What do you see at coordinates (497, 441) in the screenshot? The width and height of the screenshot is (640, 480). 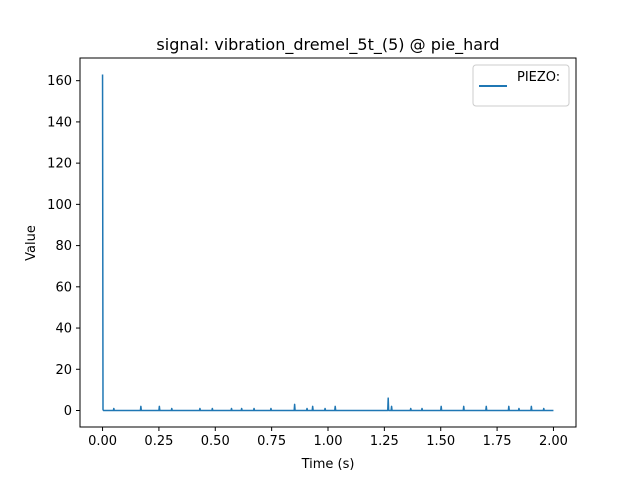 I see `x-tick-label: 1.75` at bounding box center [497, 441].